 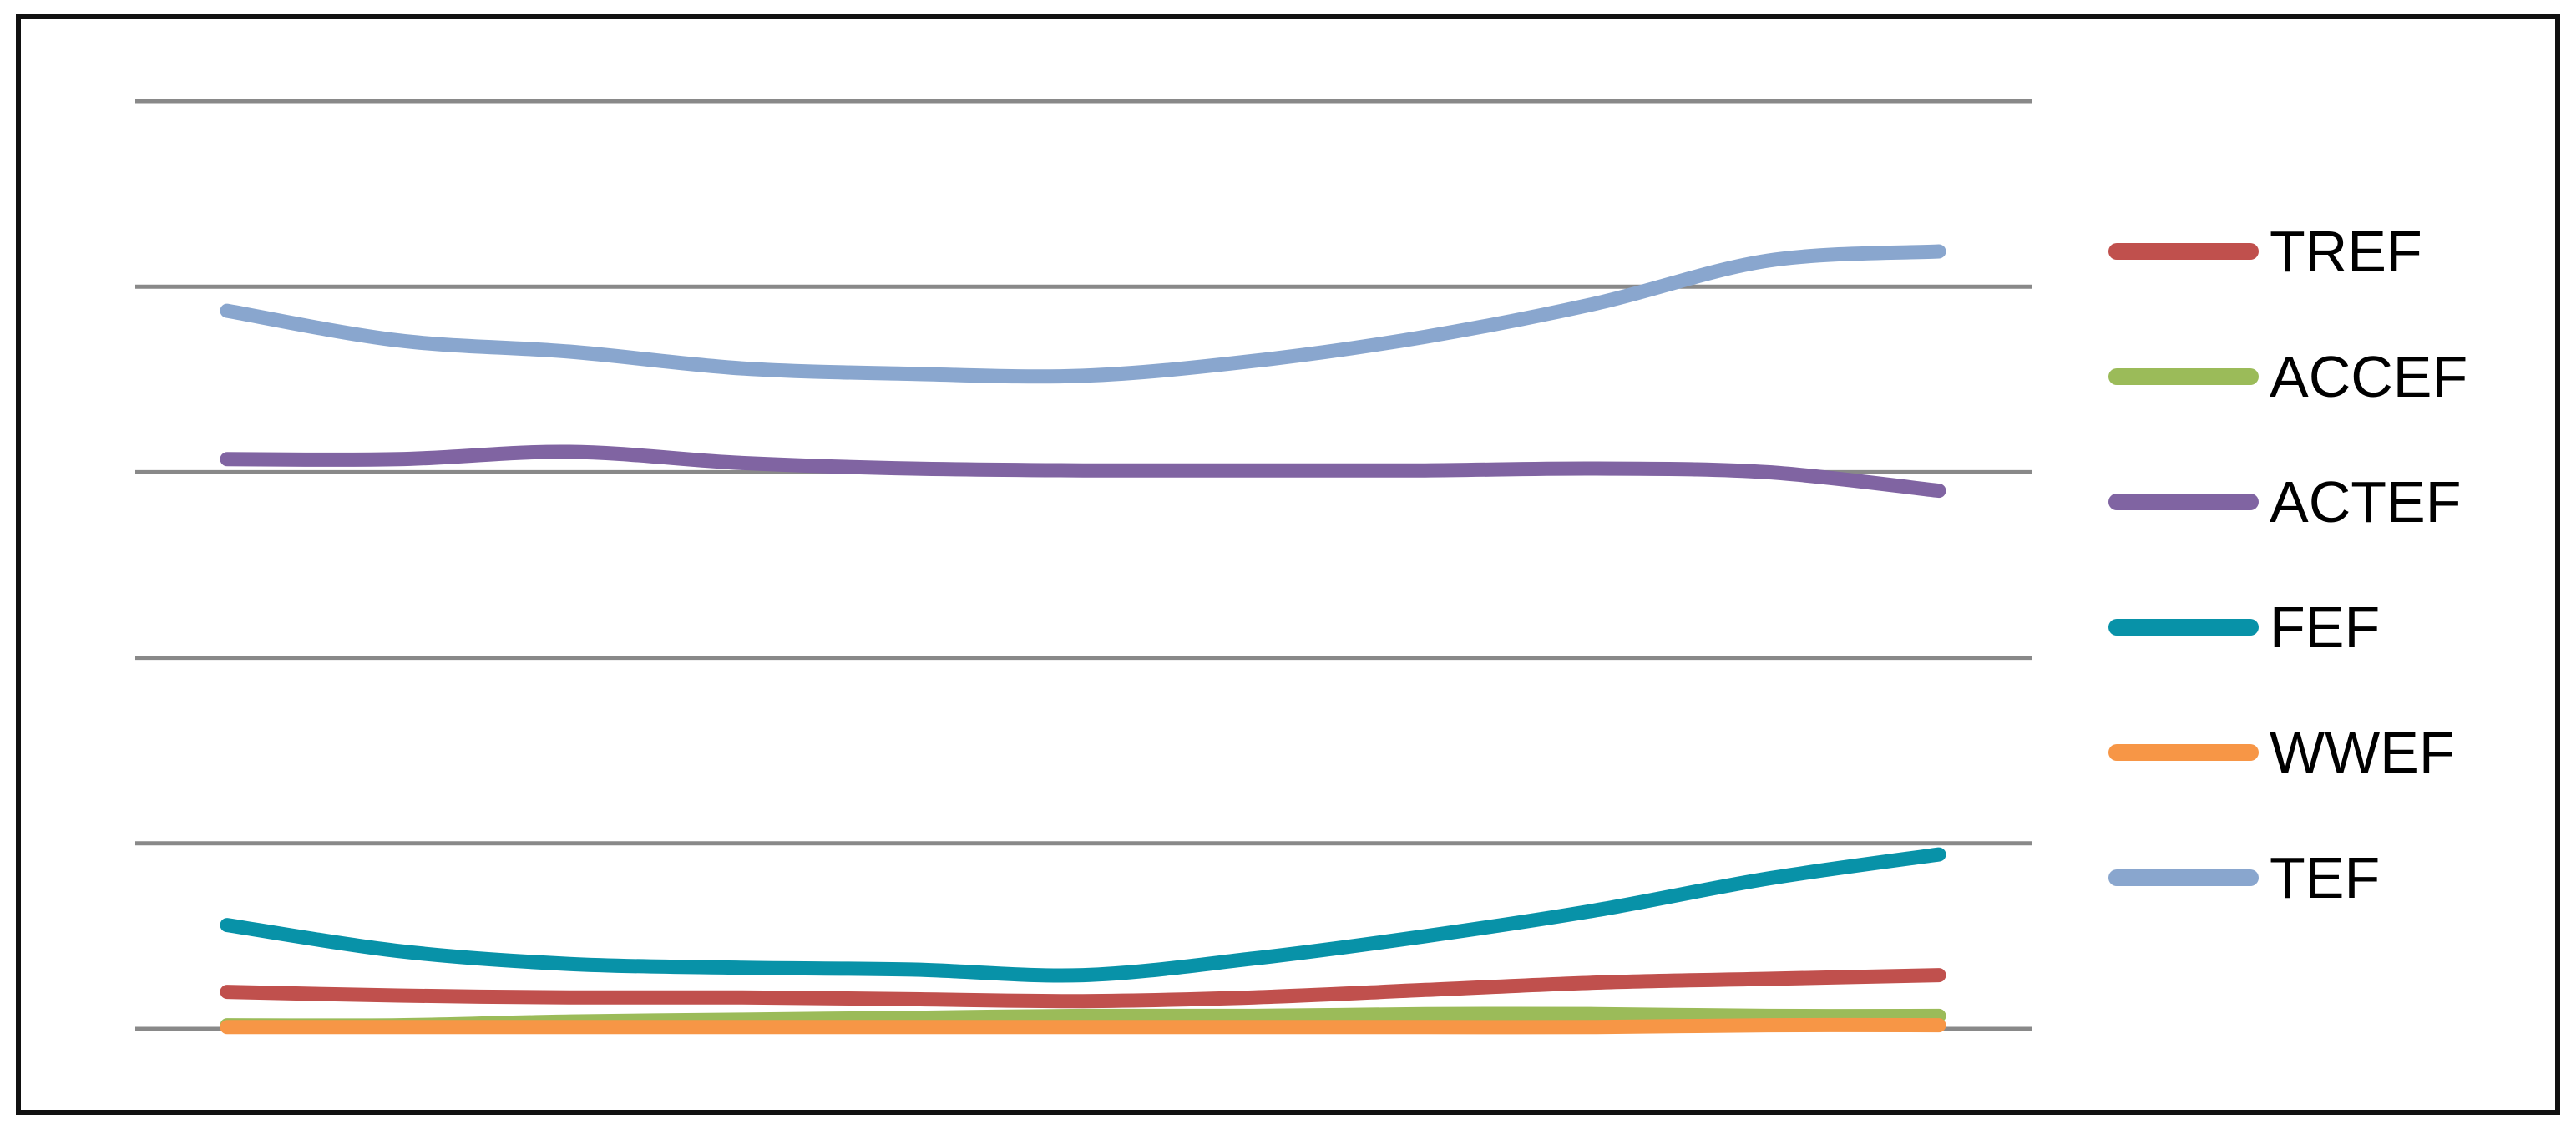 What do you see at coordinates (1083, 988) in the screenshot?
I see `series-line-tref` at bounding box center [1083, 988].